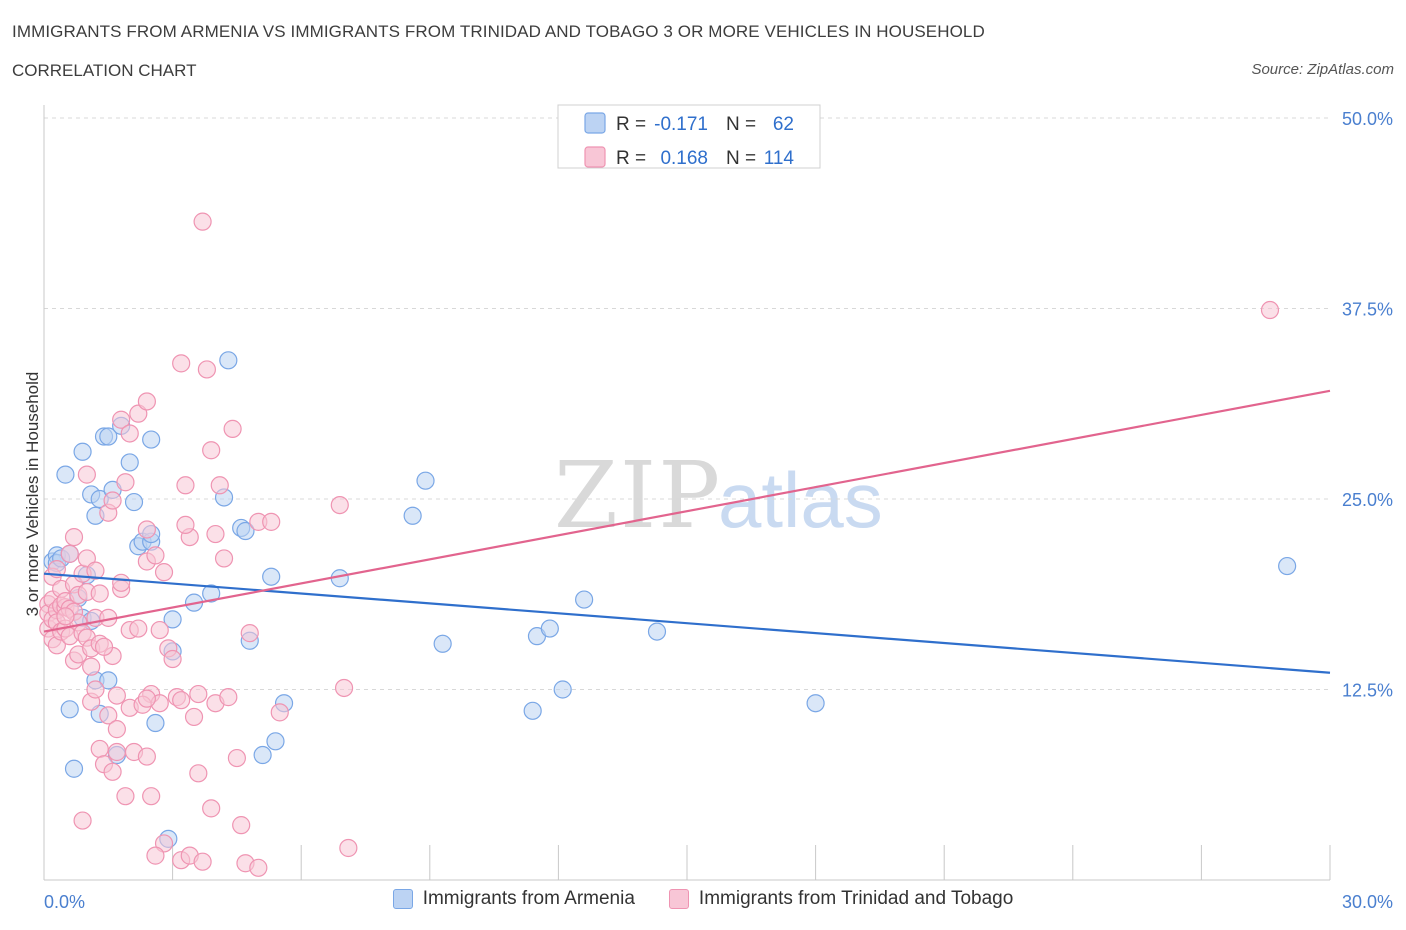 This screenshot has height=930, width=1406. Describe the element at coordinates (1367, 310) in the screenshot. I see `y-tick-label: 37.5%` at that location.